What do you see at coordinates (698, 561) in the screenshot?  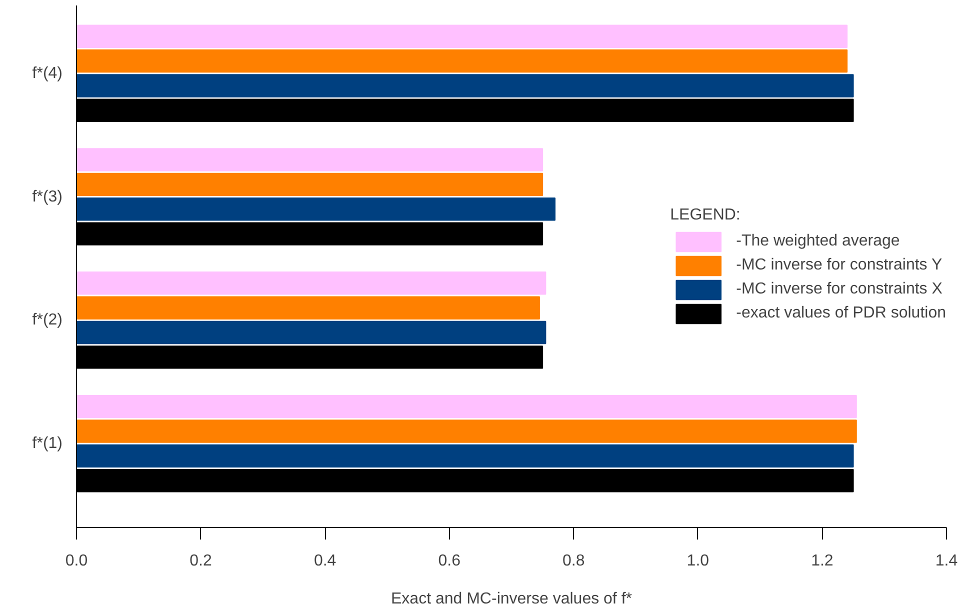 I see `x-tick-label: 1.0` at bounding box center [698, 561].